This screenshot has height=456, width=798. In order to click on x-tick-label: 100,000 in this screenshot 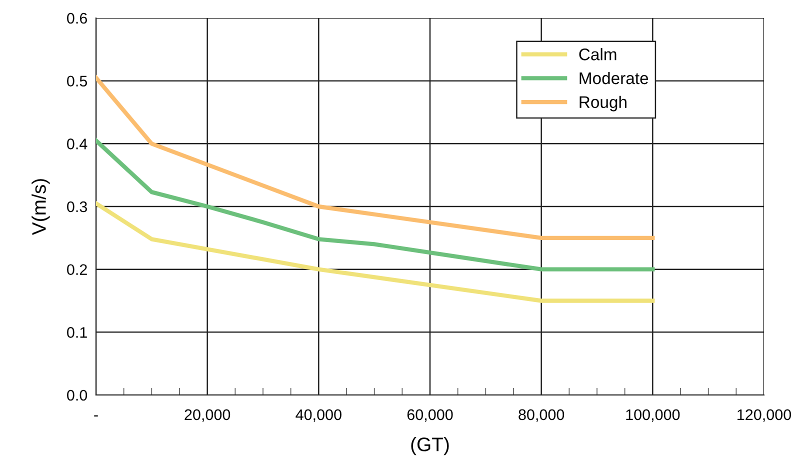, I will do `click(653, 415)`.